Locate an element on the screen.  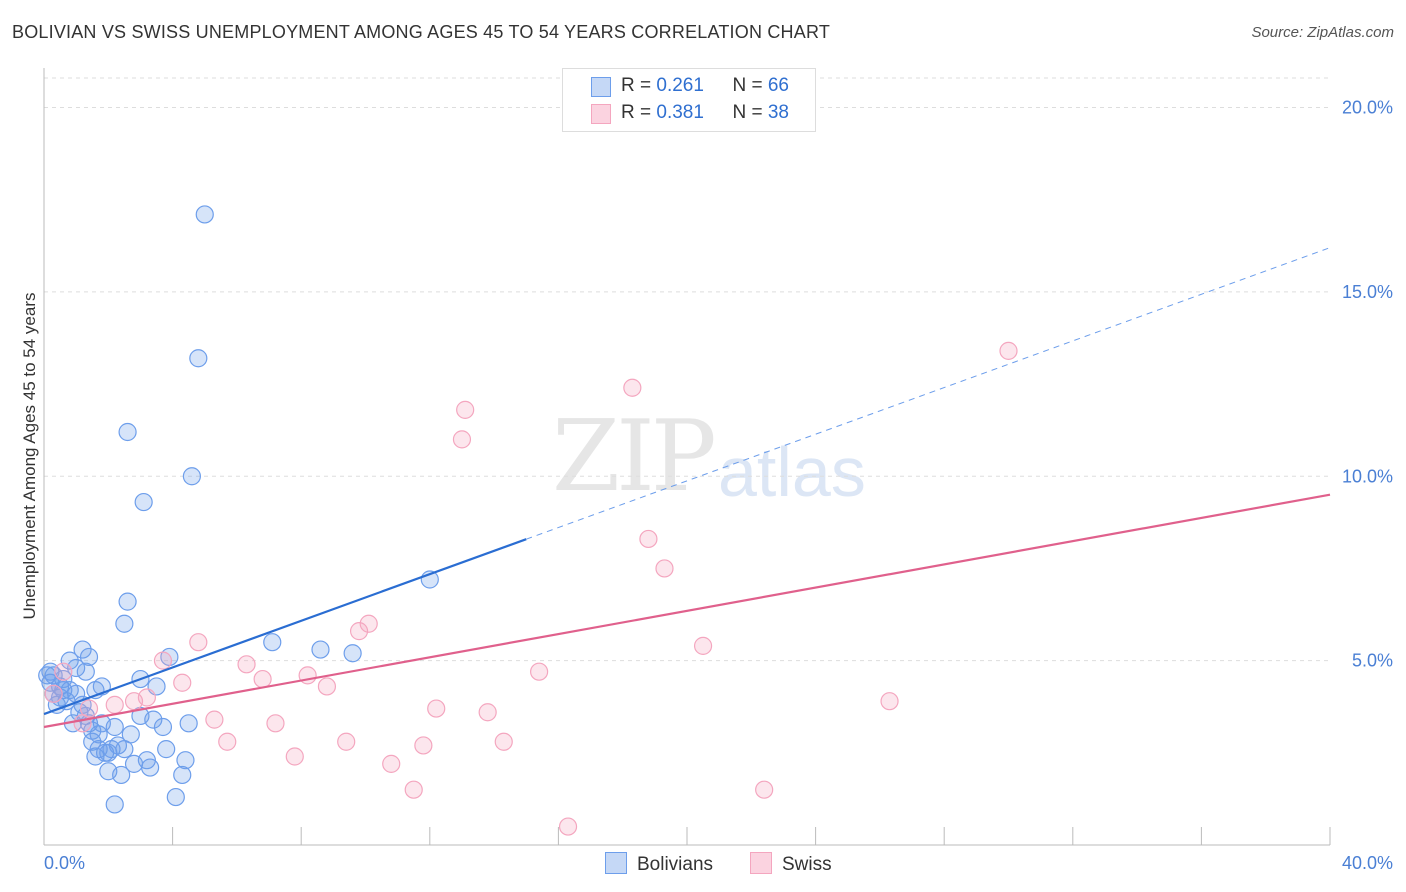
legend-item-bolivians: Bolivians is located at coordinates (659, 864).